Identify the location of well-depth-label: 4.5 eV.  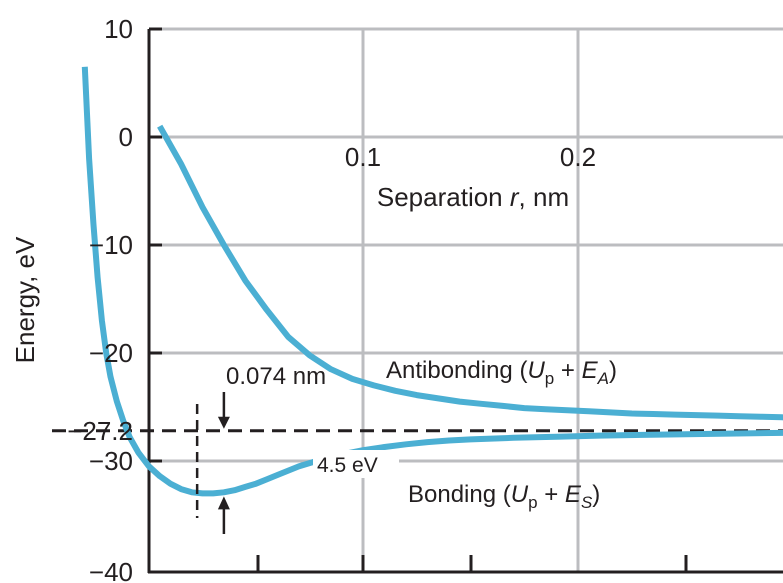
(347, 465).